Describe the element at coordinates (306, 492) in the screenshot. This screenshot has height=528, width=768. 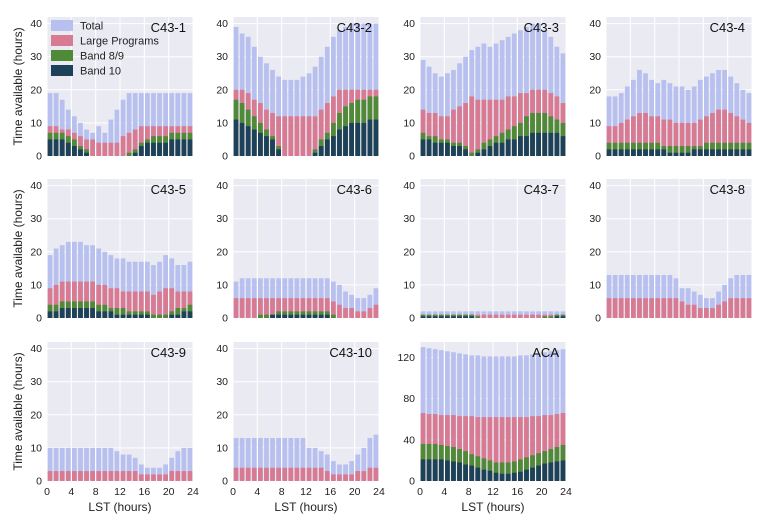
I see `x-tick-label: 12` at that location.